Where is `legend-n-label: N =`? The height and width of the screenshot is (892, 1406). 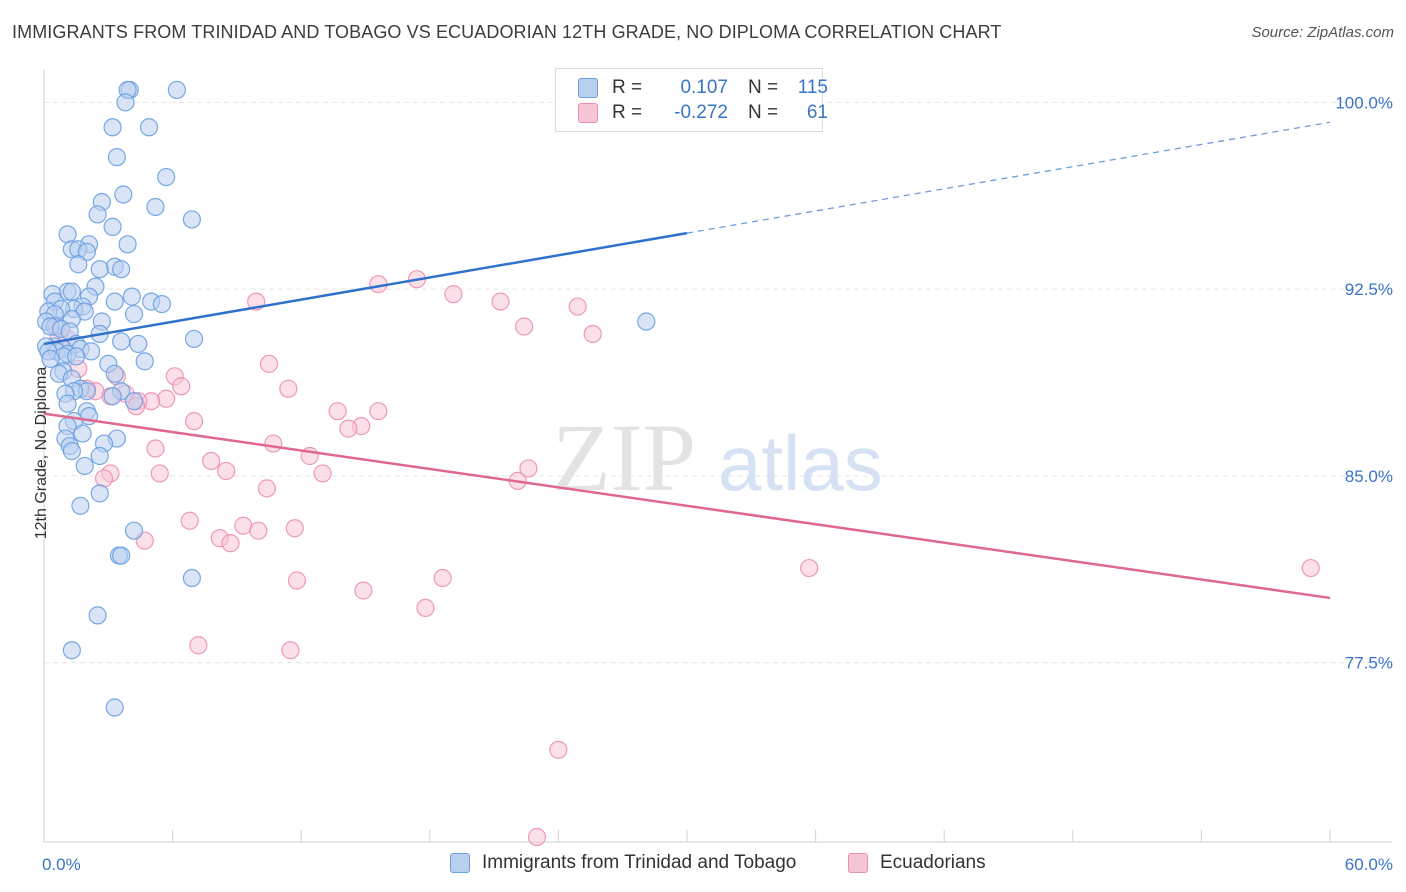 legend-n-label: N = is located at coordinates (763, 87).